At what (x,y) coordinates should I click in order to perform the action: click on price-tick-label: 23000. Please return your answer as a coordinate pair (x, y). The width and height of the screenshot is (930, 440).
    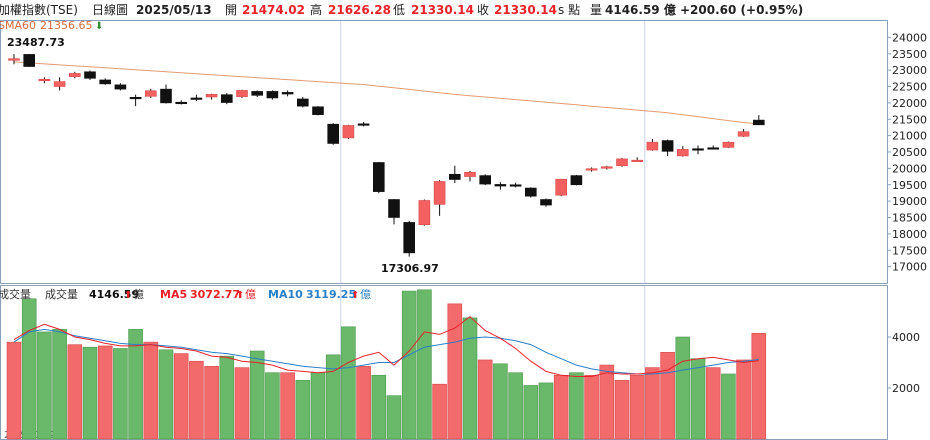
    Looking at the image, I should click on (909, 70).